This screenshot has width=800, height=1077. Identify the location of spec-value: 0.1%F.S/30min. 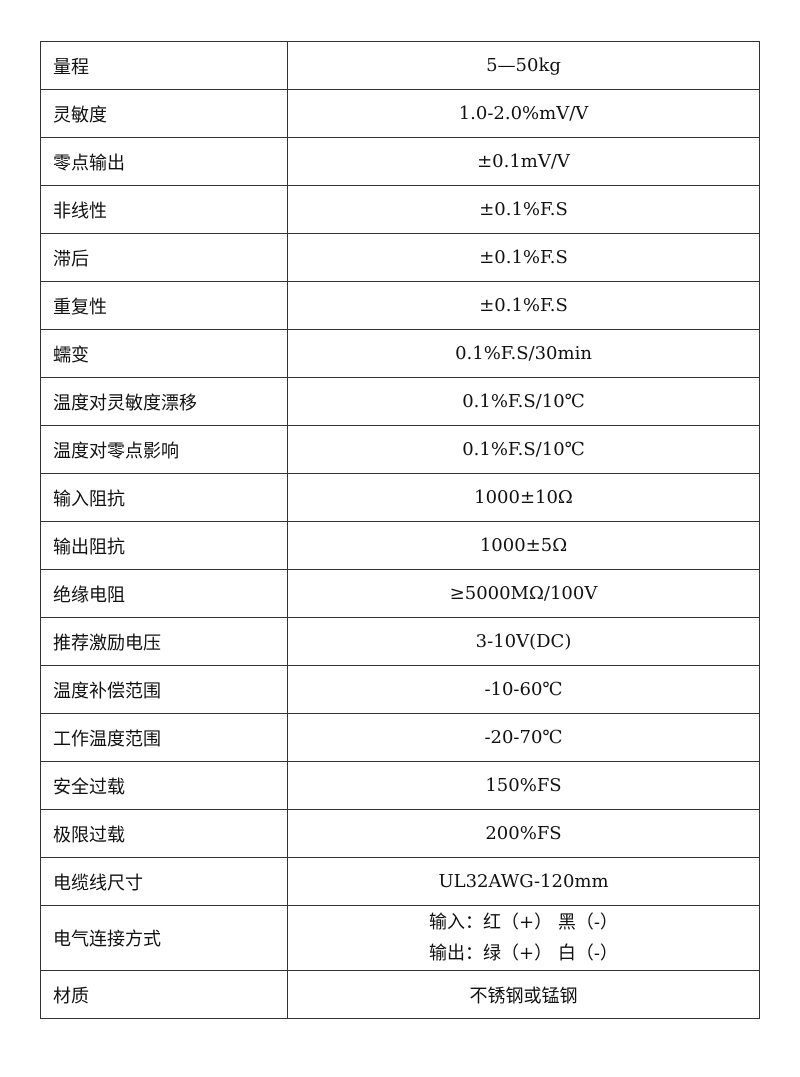
(523, 353).